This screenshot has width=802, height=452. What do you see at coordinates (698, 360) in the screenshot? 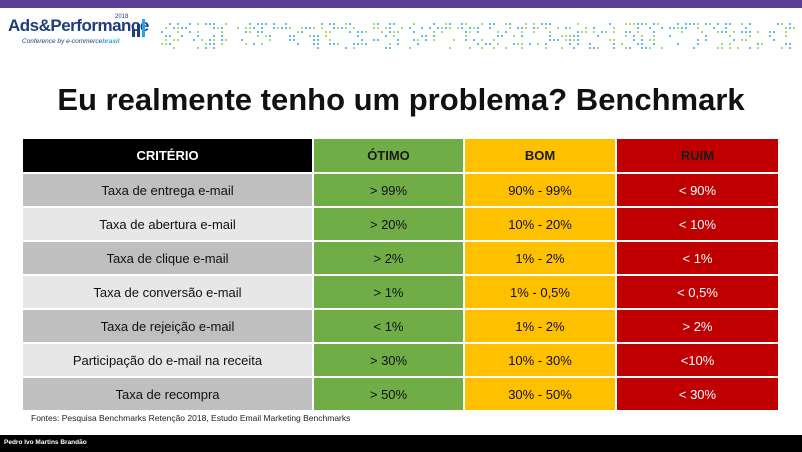
I see `ruim-cell: <10%` at bounding box center [698, 360].